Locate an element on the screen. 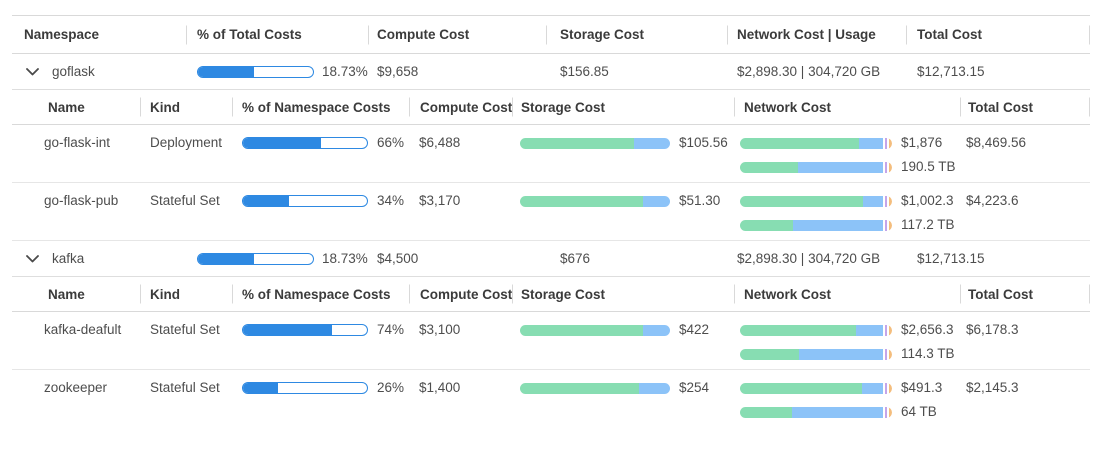 The width and height of the screenshot is (1100, 451). network-usage-value: 114.3 TB is located at coordinates (928, 353).